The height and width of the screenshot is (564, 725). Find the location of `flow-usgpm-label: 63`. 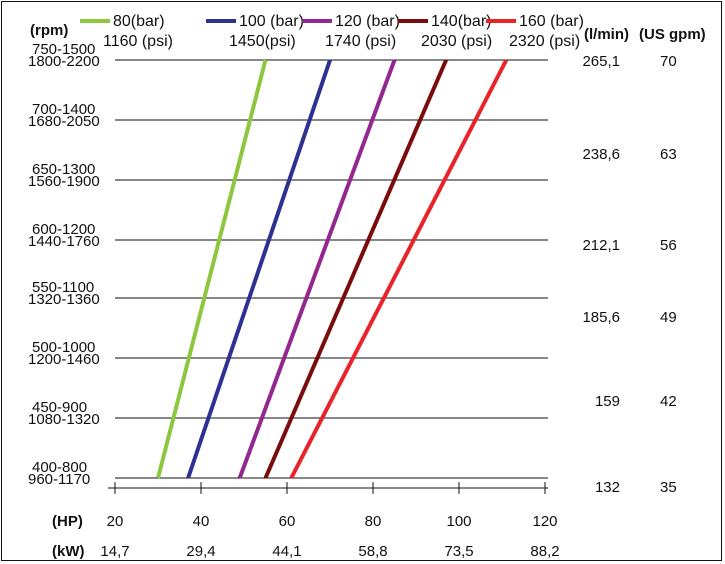

flow-usgpm-label: 63 is located at coordinates (668, 154).